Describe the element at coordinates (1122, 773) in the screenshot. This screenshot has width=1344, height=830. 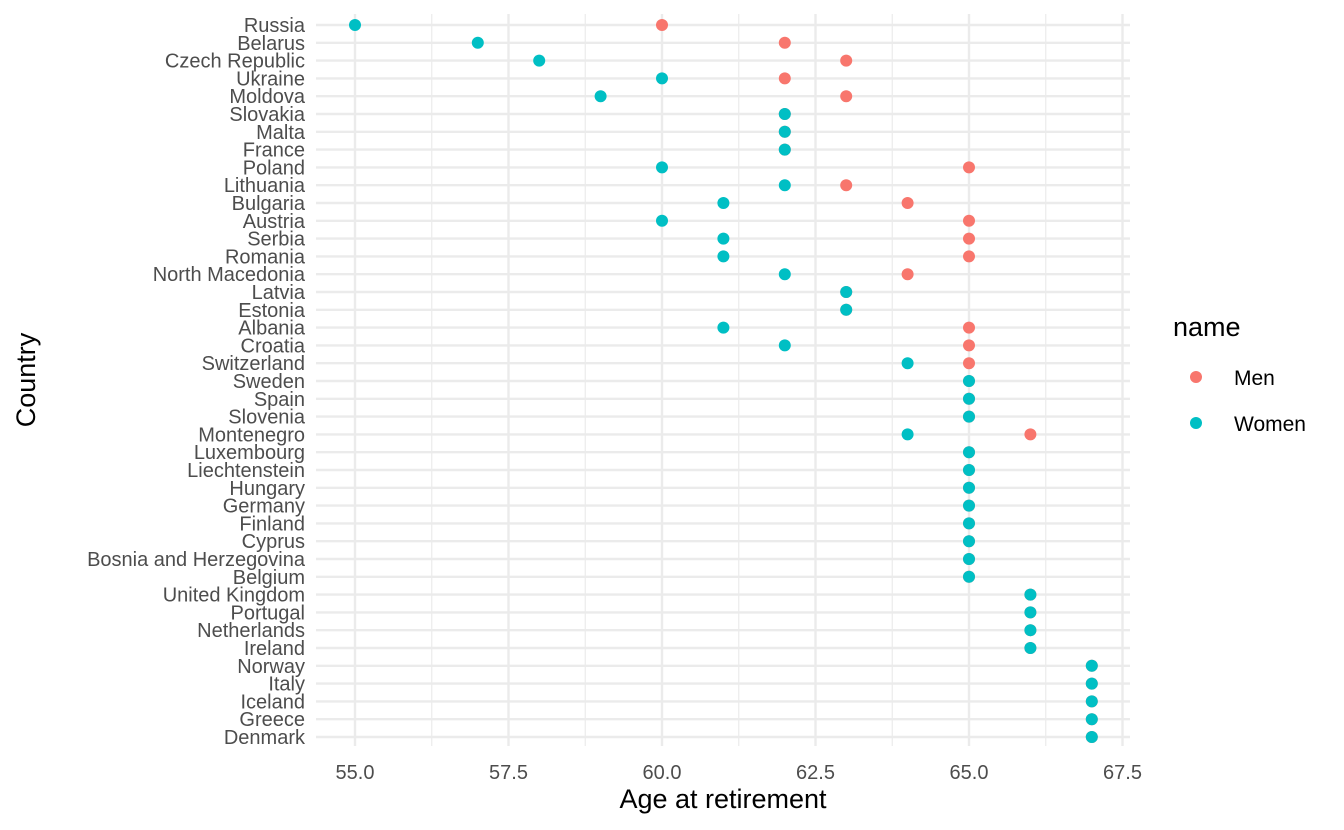
I see `x-tick-label: 67.5` at that location.